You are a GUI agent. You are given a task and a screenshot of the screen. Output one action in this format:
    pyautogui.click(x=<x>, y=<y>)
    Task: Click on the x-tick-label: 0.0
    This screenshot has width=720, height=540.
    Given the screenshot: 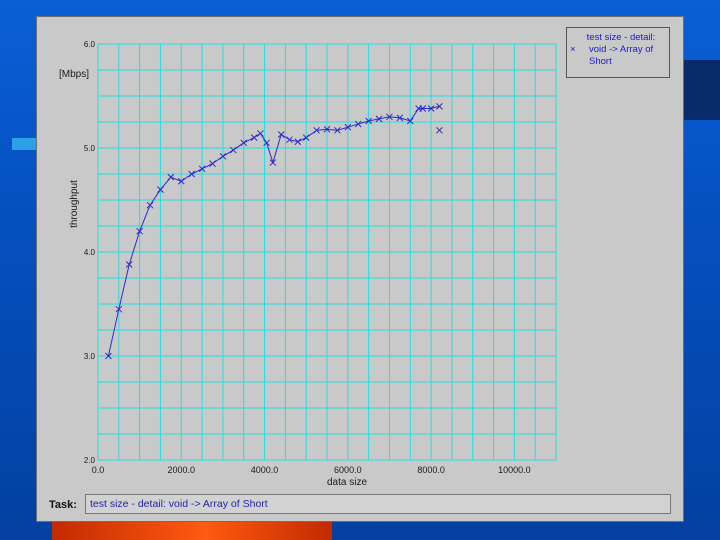 What is the action you would take?
    pyautogui.click(x=98, y=470)
    